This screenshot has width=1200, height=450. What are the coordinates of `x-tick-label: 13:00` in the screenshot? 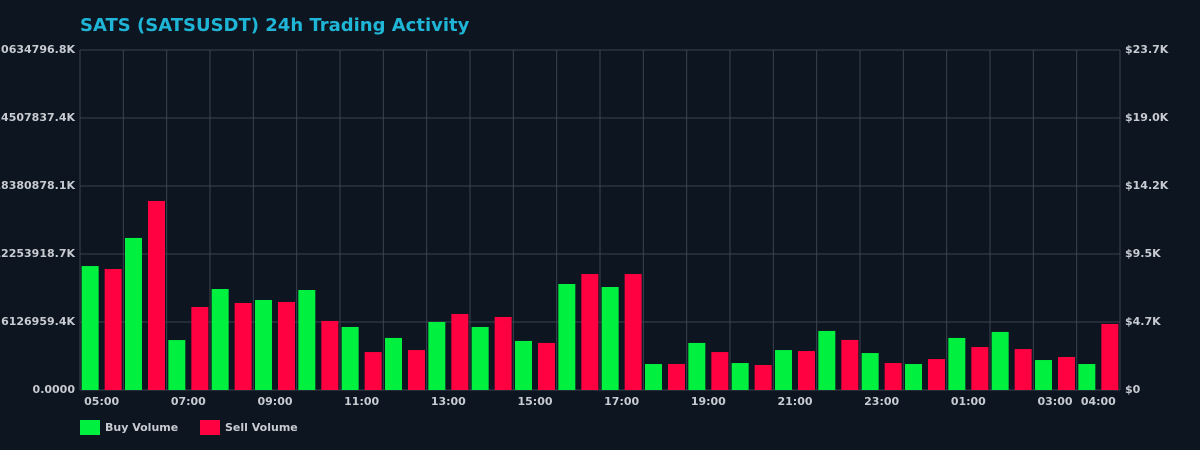 It's located at (448, 401).